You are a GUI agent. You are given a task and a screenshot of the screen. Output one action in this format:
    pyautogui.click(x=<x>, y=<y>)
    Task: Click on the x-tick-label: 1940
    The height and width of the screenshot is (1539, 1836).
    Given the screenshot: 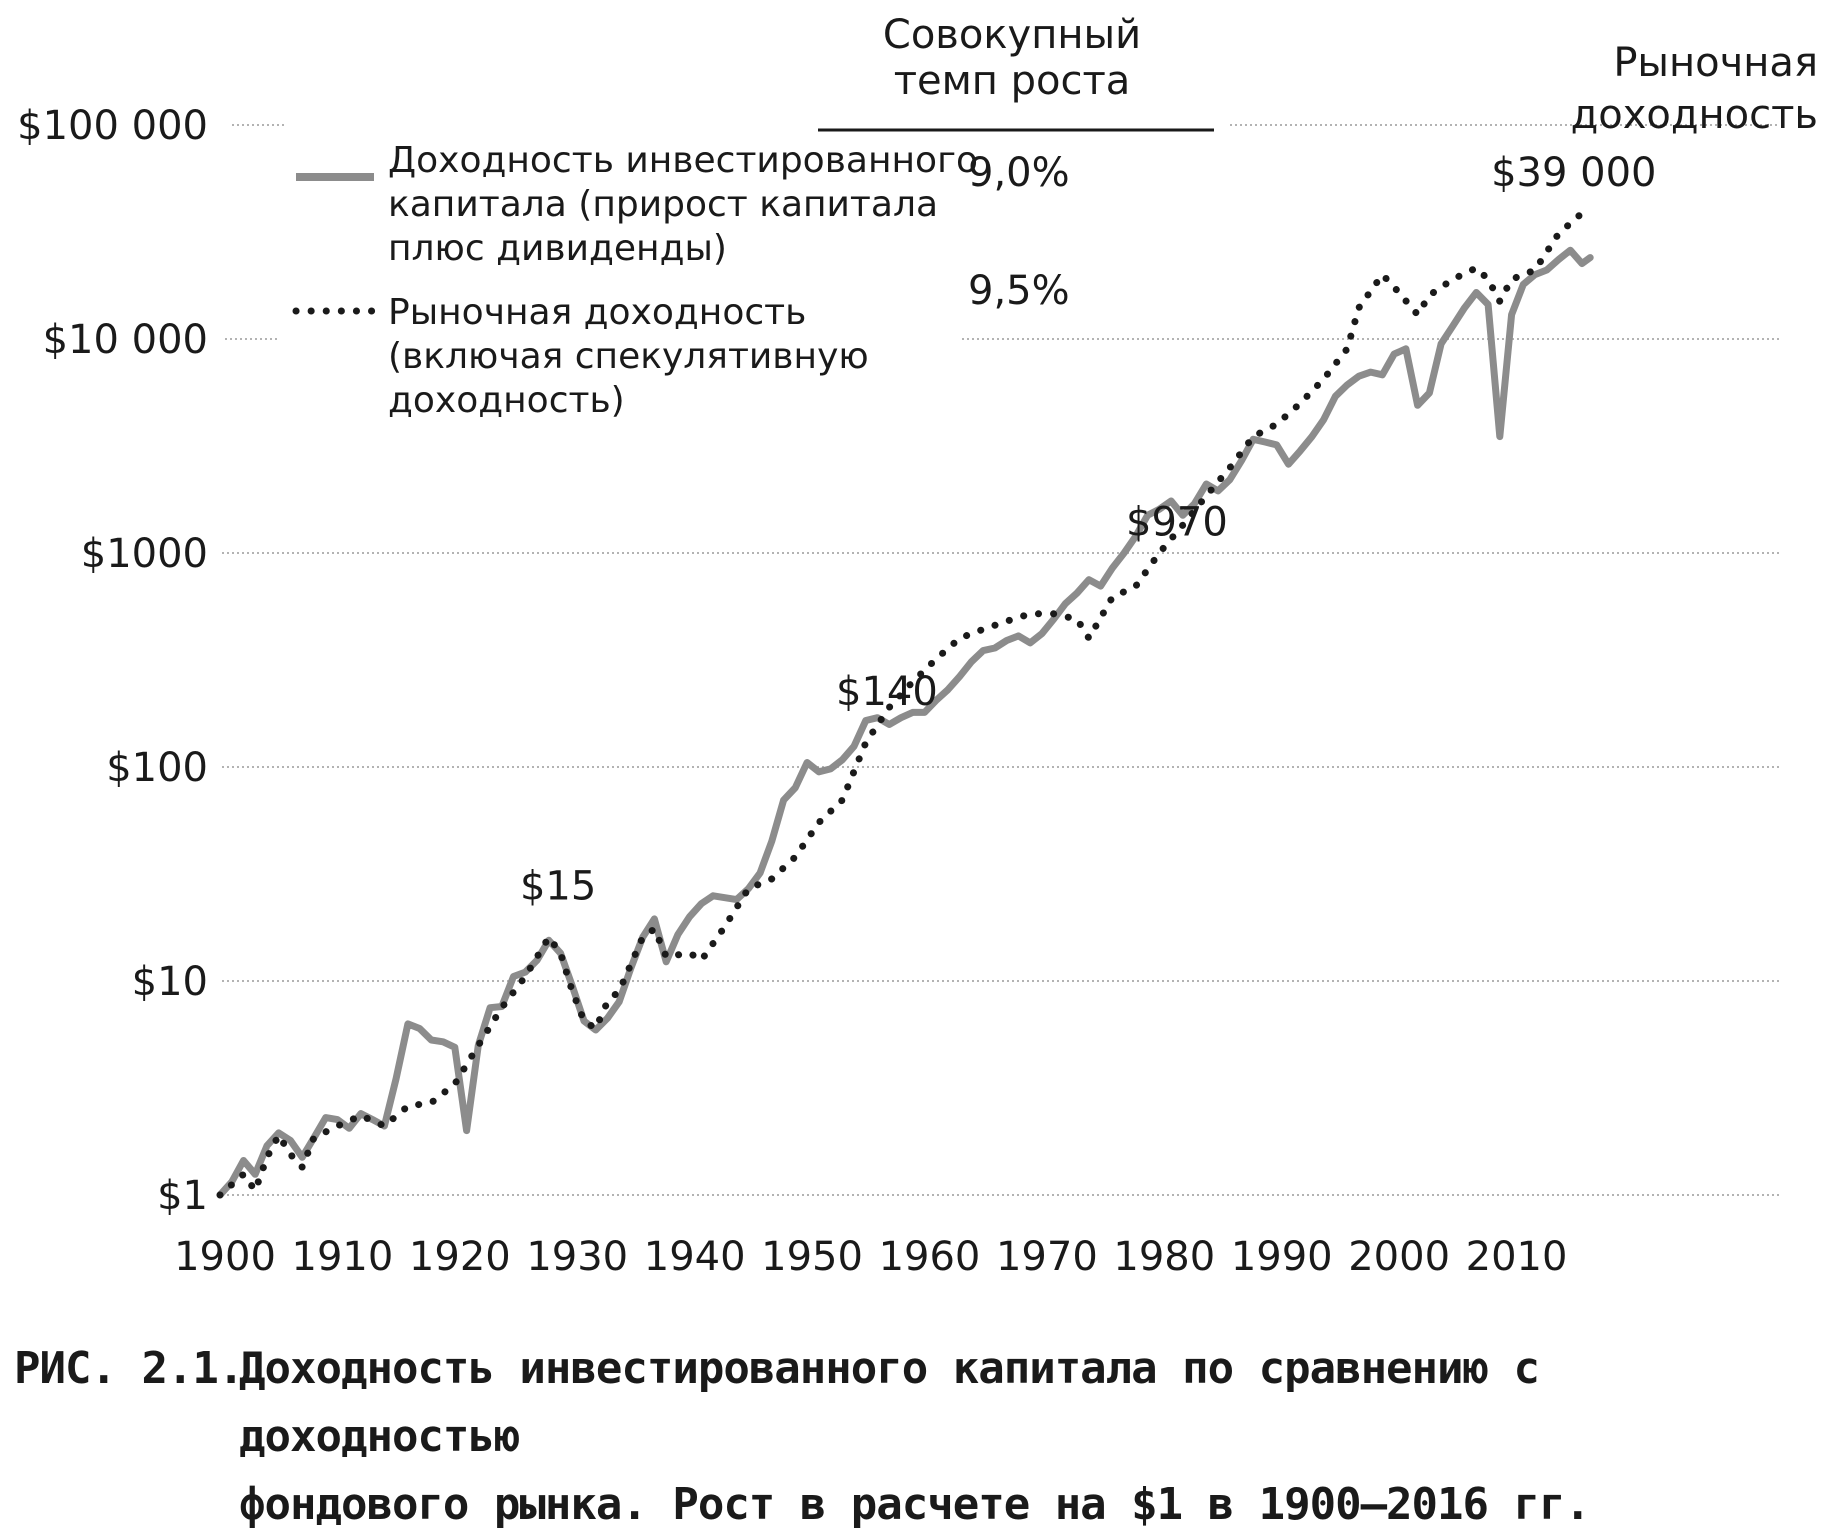 What is the action you would take?
    pyautogui.click(x=695, y=1257)
    